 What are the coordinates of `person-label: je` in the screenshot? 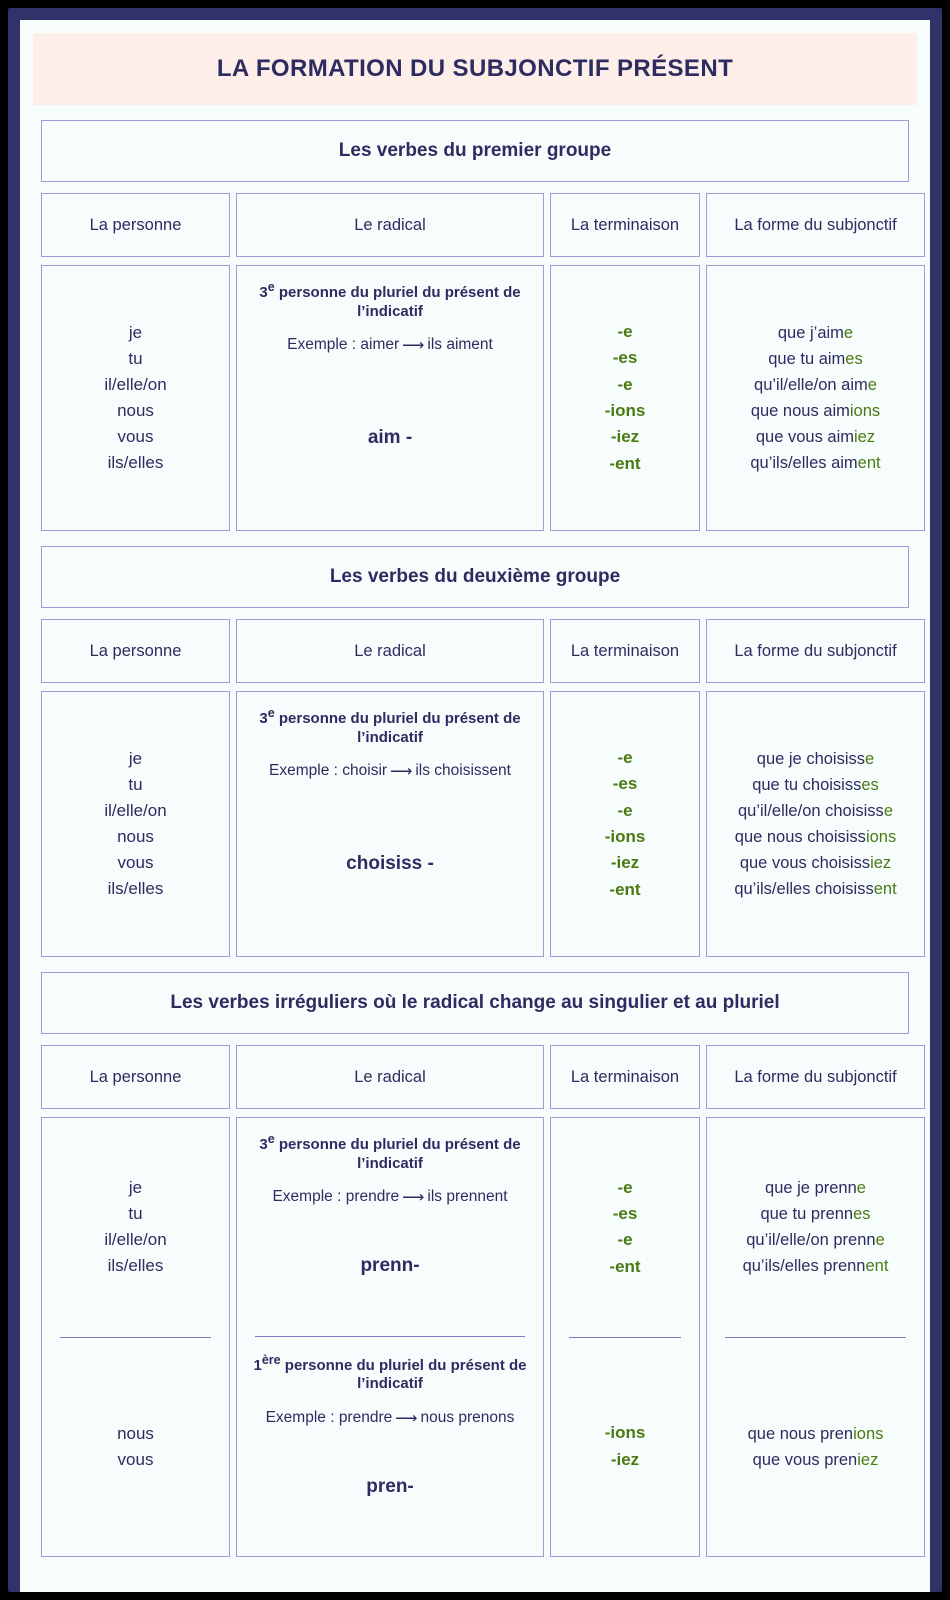 It's located at (135, 758).